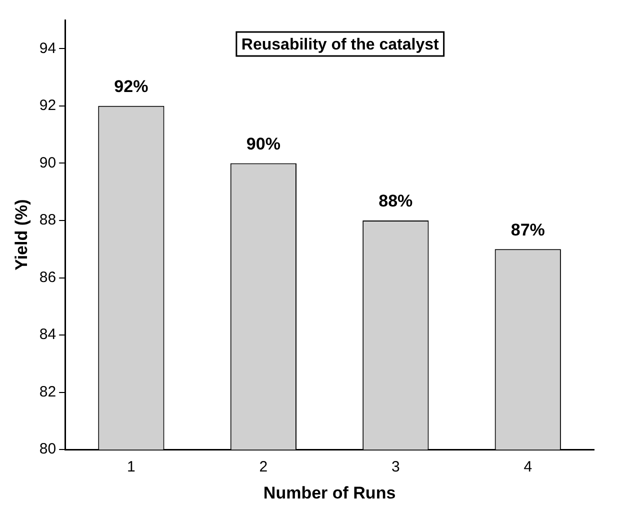  What do you see at coordinates (47, 335) in the screenshot?
I see `y-tick-label: 84` at bounding box center [47, 335].